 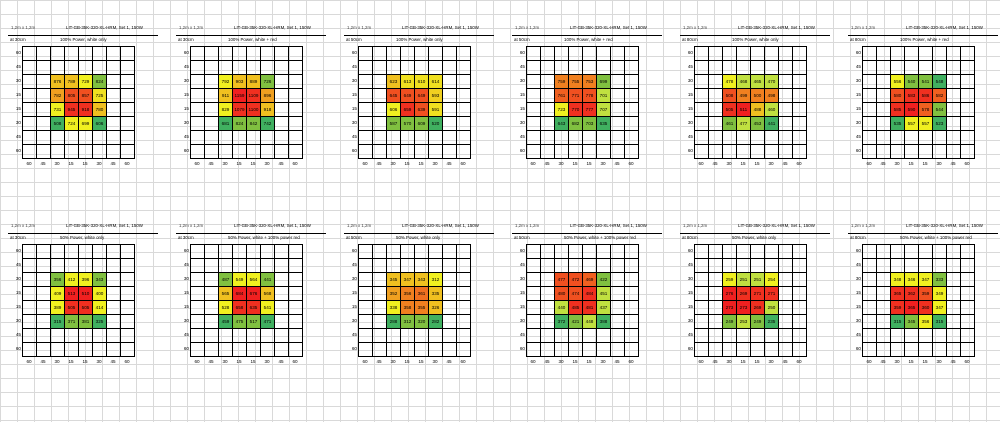 What do you see at coordinates (18, 237) in the screenshot?
I see `distance-label: at 30cm` at bounding box center [18, 237].